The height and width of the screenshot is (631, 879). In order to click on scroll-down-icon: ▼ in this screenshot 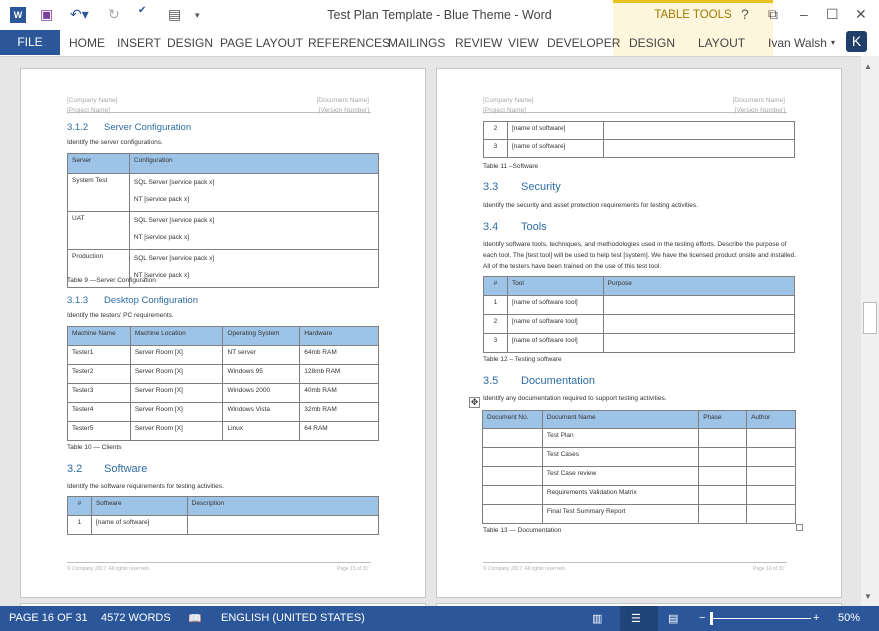, I will do `click(868, 596)`.